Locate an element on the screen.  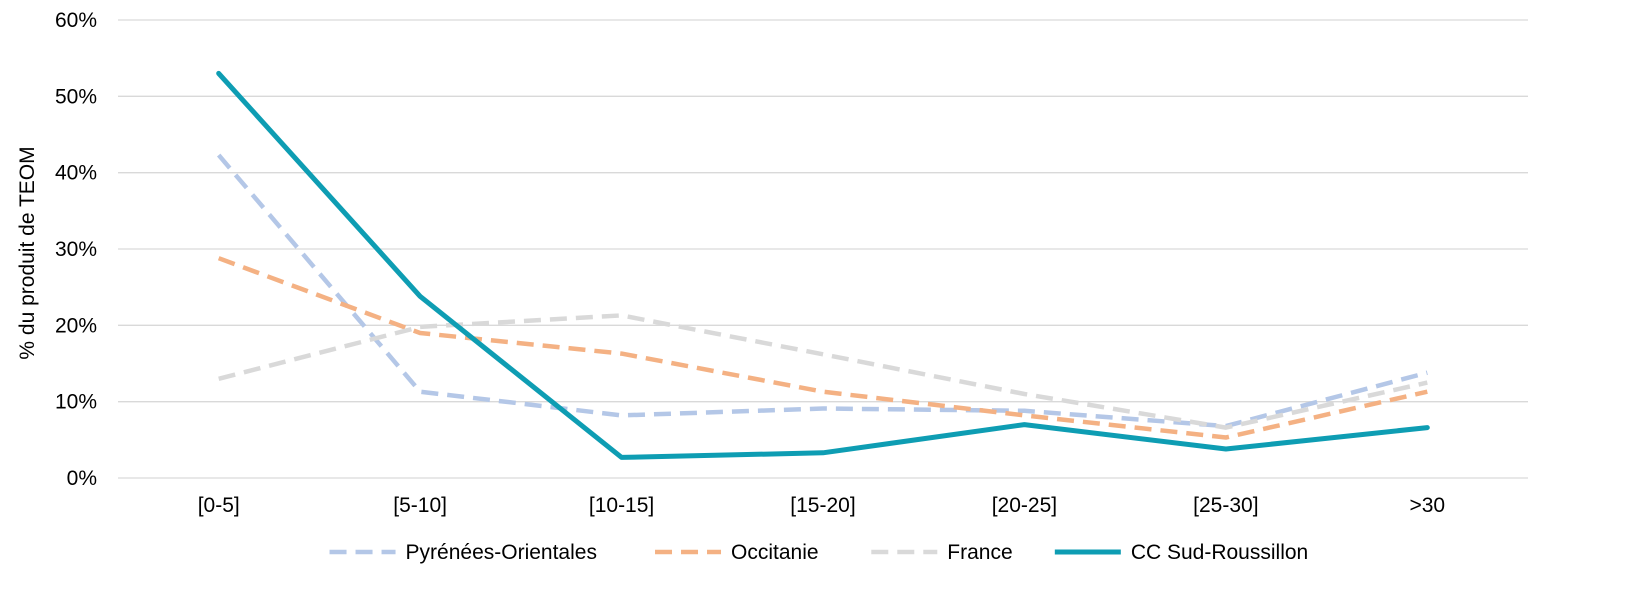
x-tick-label: [0-5] is located at coordinates (219, 505).